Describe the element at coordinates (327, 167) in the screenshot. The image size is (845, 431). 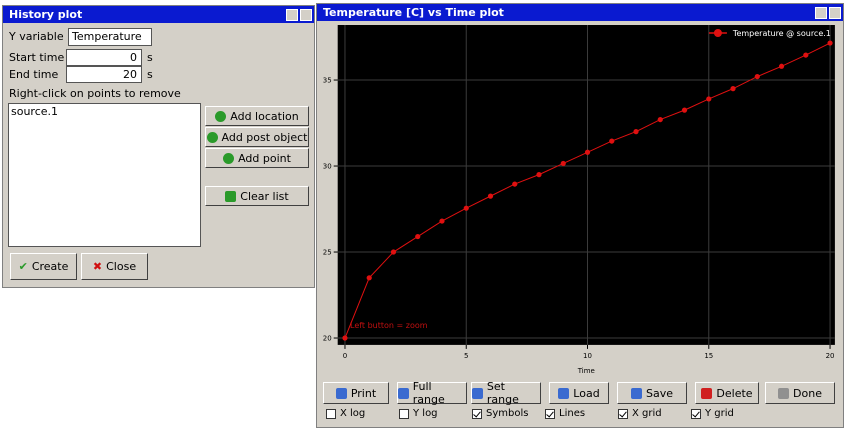
I see `y-tick-label: 30` at that location.